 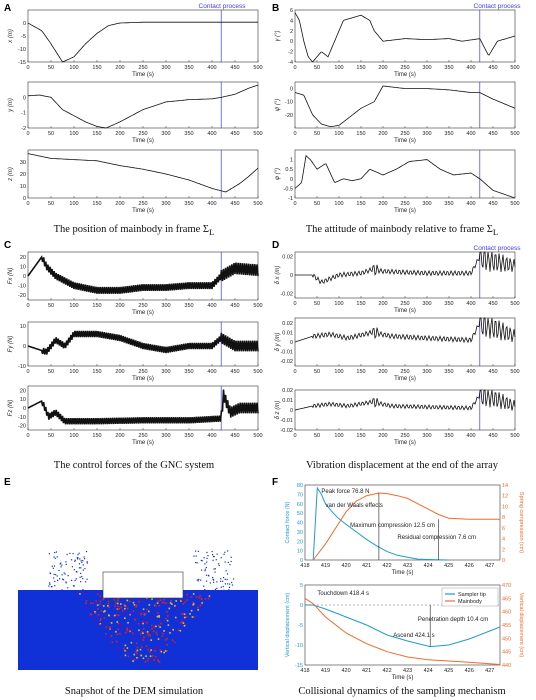 What do you see at coordinates (343, 594) in the screenshot?
I see `annotation-touchdown: Touchdown 418.4 s` at bounding box center [343, 594].